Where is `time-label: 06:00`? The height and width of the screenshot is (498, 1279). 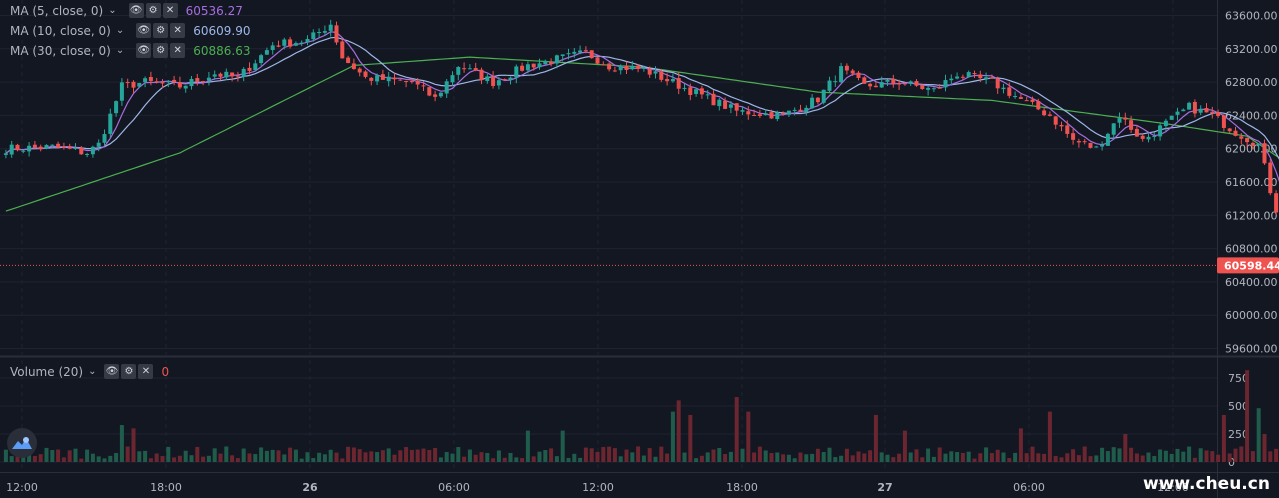
time-label: 06:00 is located at coordinates (1029, 487).